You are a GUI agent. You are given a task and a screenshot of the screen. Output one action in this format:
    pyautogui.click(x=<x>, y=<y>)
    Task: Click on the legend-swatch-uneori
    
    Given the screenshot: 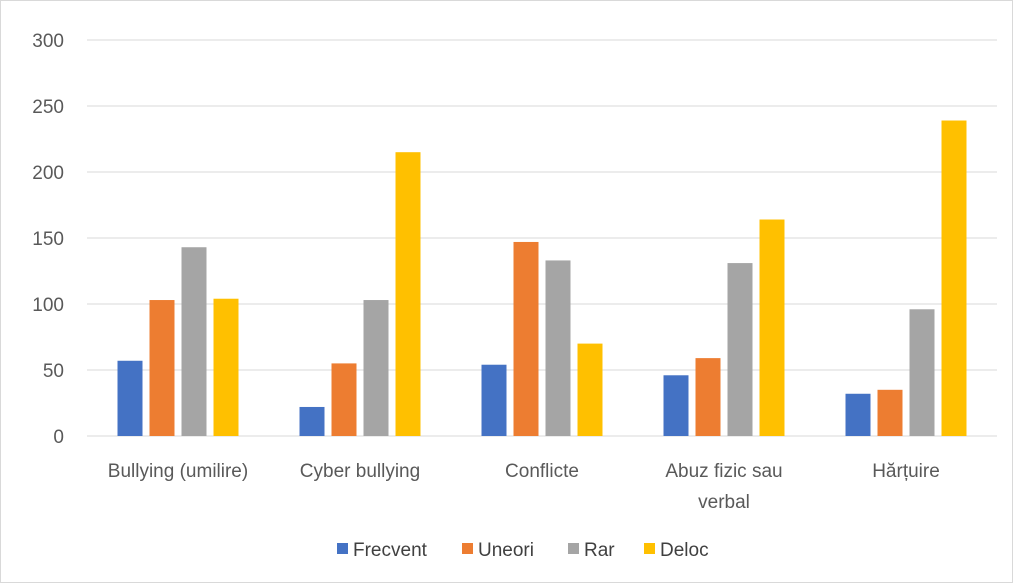 What is the action you would take?
    pyautogui.click(x=467, y=548)
    